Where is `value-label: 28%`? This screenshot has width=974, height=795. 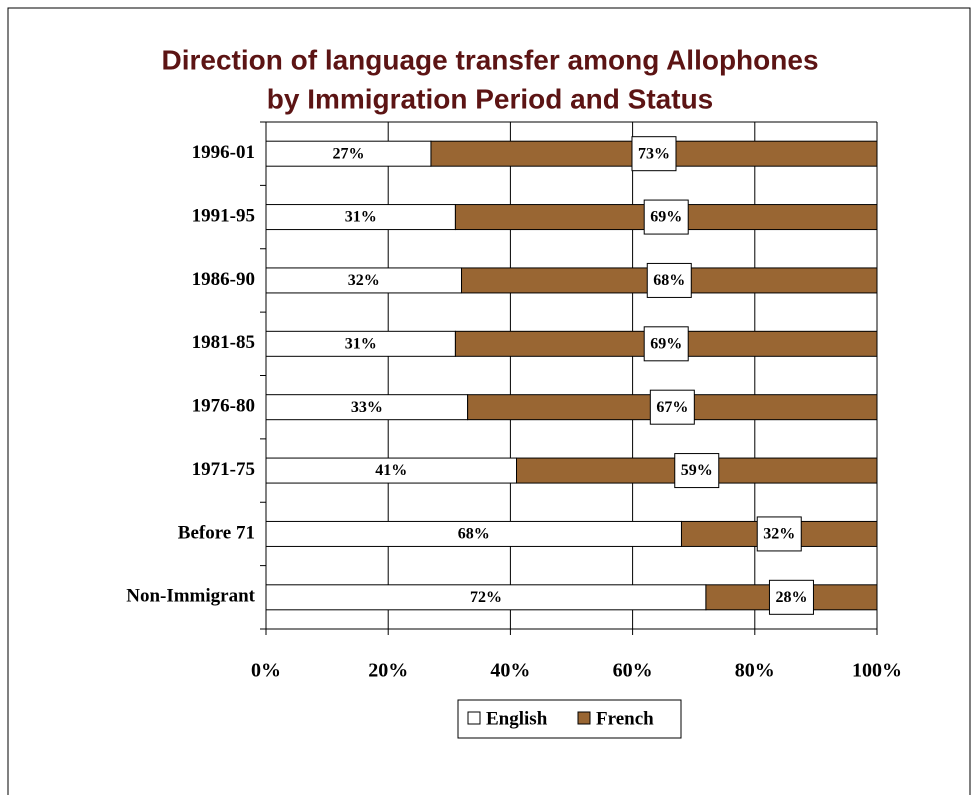 value-label: 28% is located at coordinates (791, 597).